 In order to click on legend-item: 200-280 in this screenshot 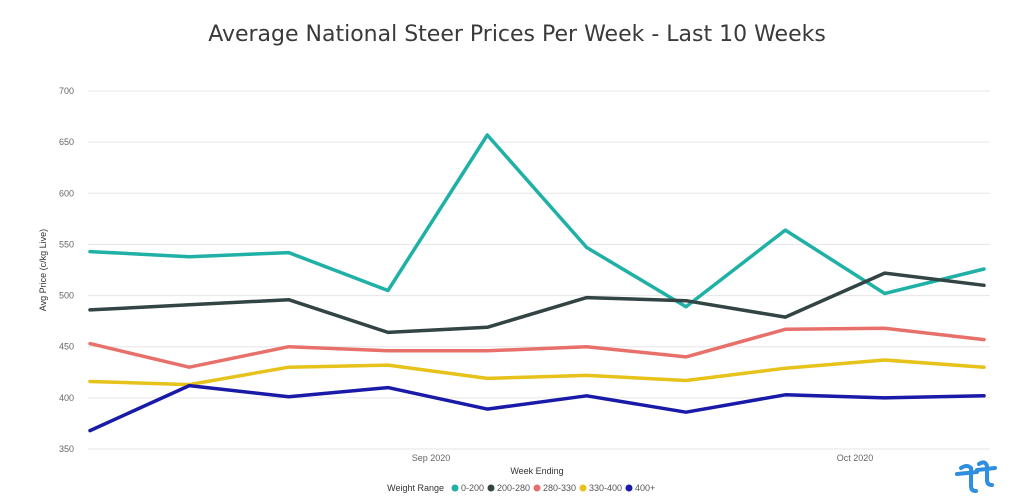, I will do `click(513, 488)`.